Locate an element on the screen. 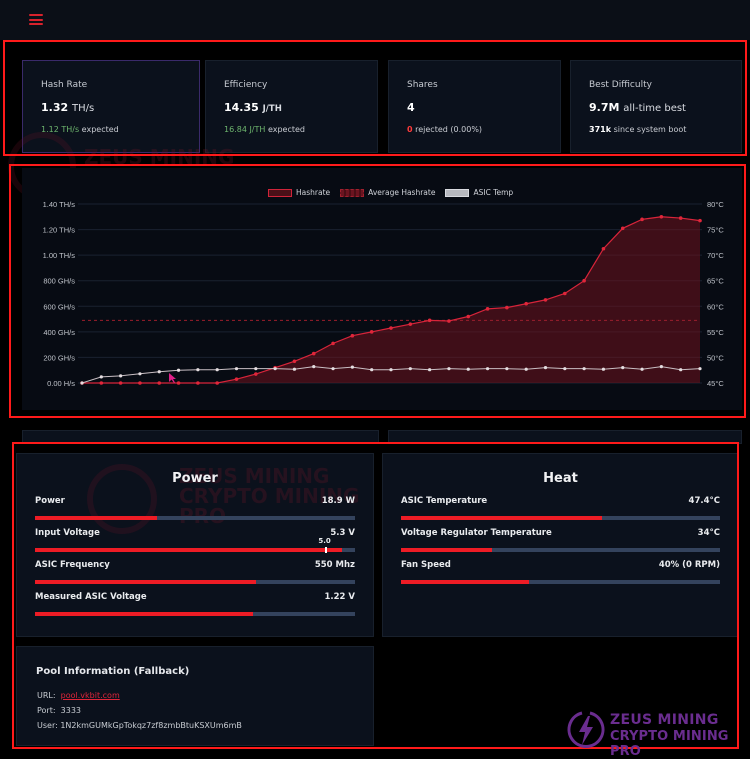 The width and height of the screenshot is (750, 759). svg-text: 400 GH/s is located at coordinates (59, 332).